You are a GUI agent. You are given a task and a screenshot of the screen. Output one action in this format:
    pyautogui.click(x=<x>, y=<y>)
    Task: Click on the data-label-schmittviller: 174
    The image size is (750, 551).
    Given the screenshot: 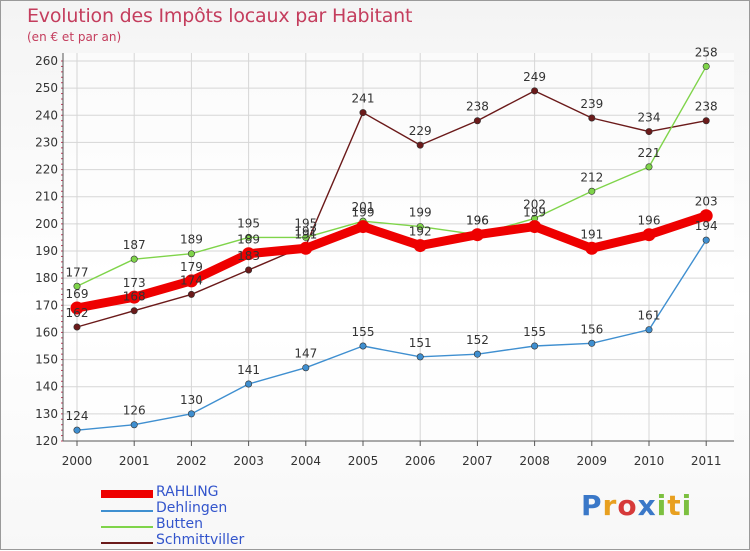 What is the action you would take?
    pyautogui.click(x=191, y=280)
    